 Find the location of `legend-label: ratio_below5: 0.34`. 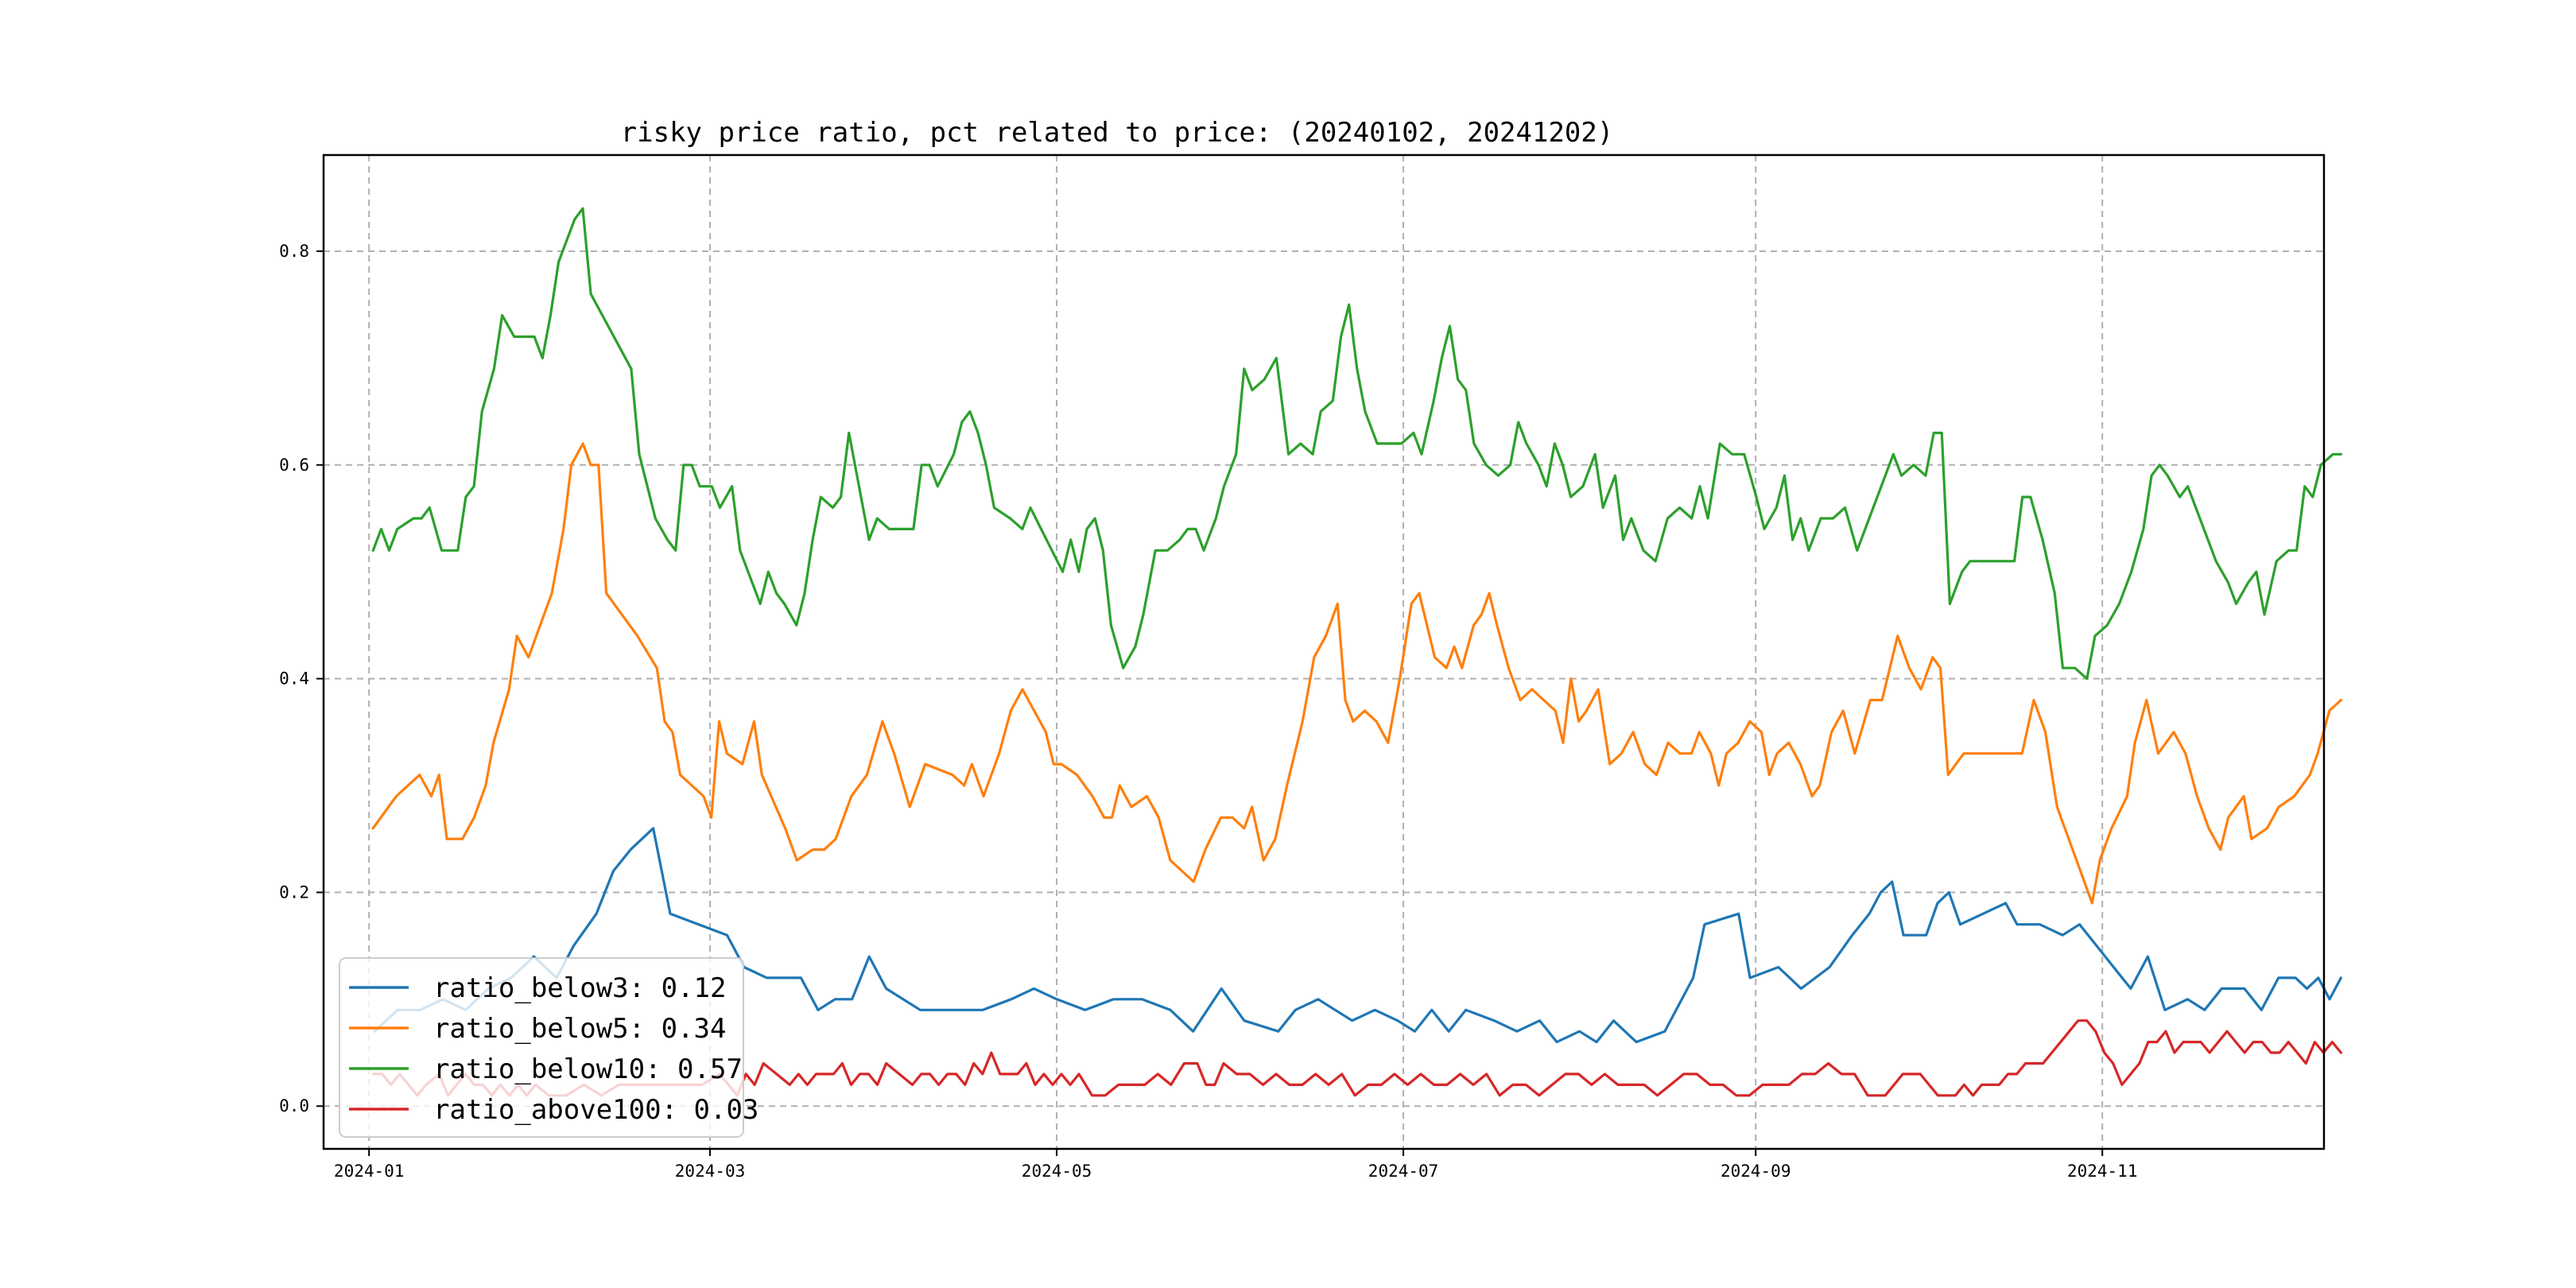

legend-label: ratio_below5: 0.34 is located at coordinates (580, 1029).